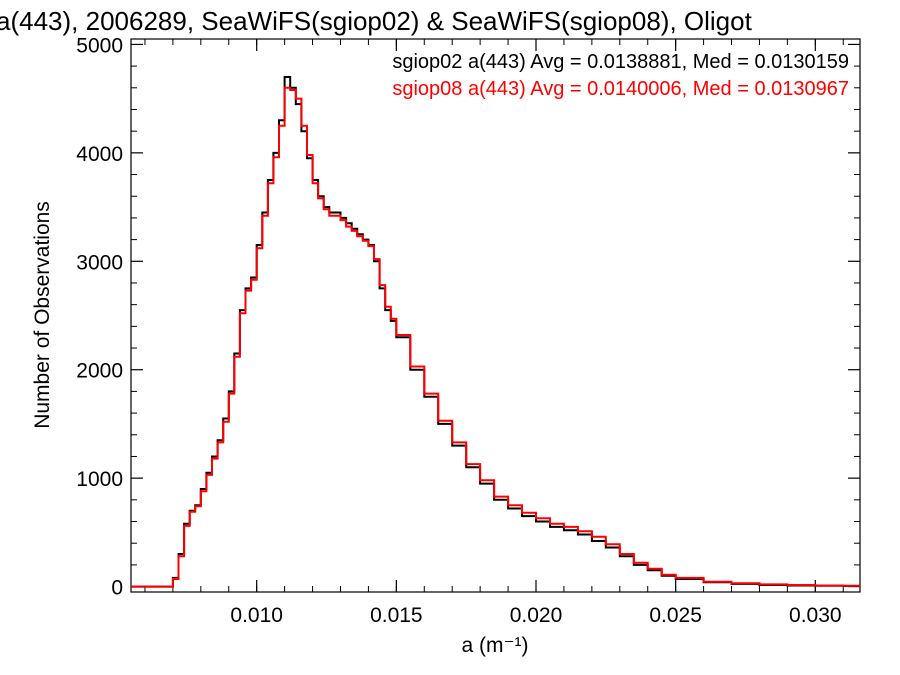  I want to click on y-tick-label: 2000, so click(99, 371).